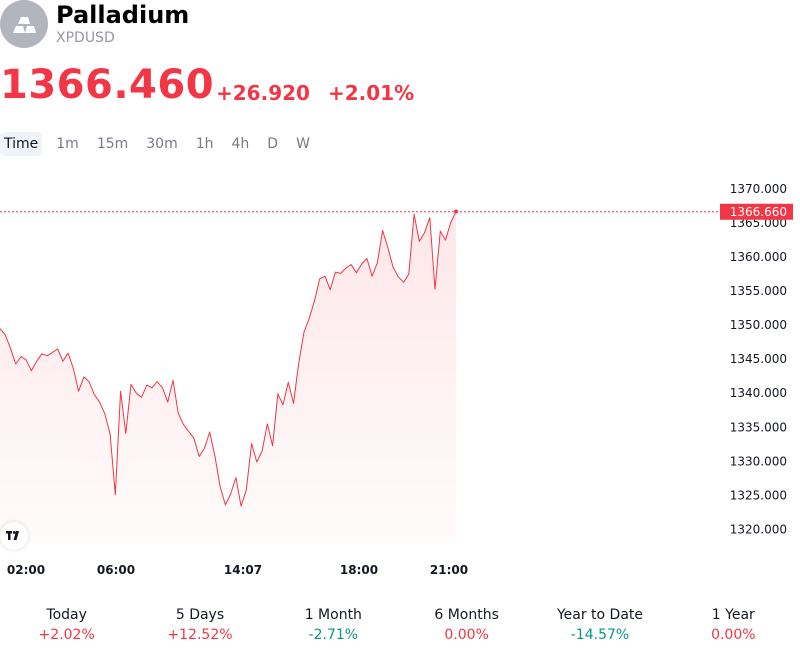 The width and height of the screenshot is (800, 660). What do you see at coordinates (303, 144) in the screenshot?
I see `tab-w: W` at bounding box center [303, 144].